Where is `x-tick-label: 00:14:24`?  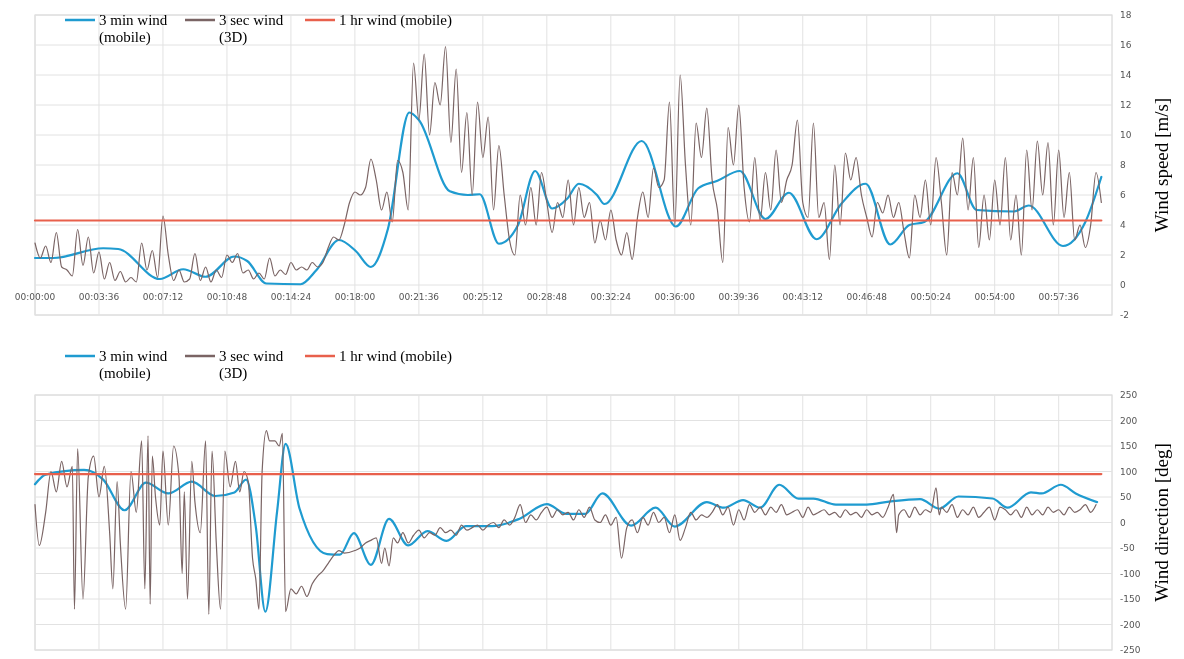
x-tick-label: 00:14:24 is located at coordinates (291, 297).